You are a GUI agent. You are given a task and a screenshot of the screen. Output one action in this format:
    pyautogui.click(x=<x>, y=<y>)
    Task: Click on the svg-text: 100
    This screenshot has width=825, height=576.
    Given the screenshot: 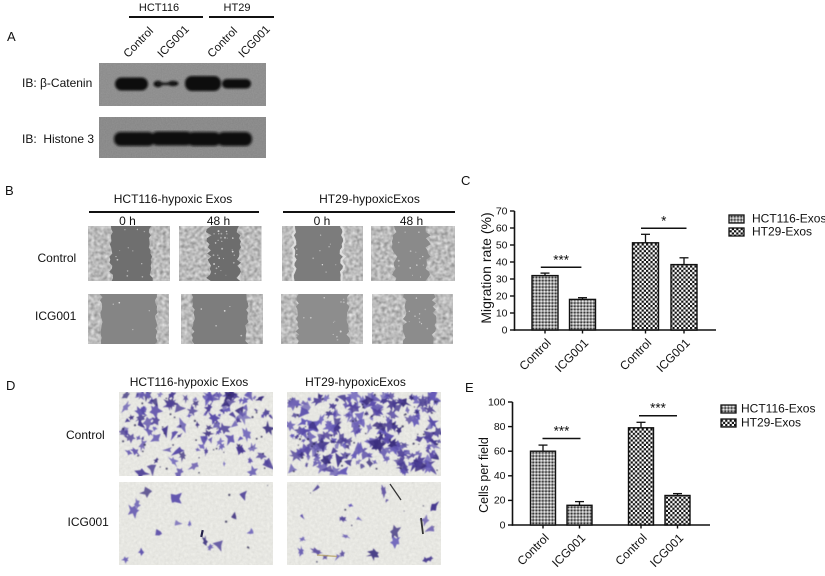 What is the action you would take?
    pyautogui.click(x=497, y=402)
    